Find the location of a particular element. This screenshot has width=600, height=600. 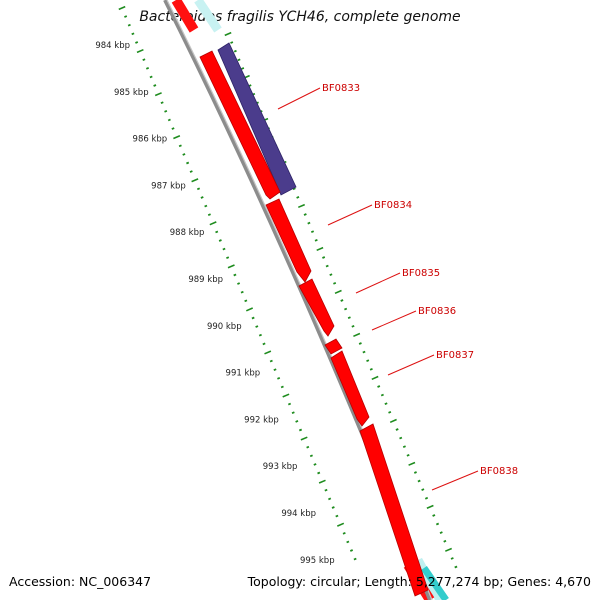

gene-arrow-BF0838 is located at coordinates (350, 388).